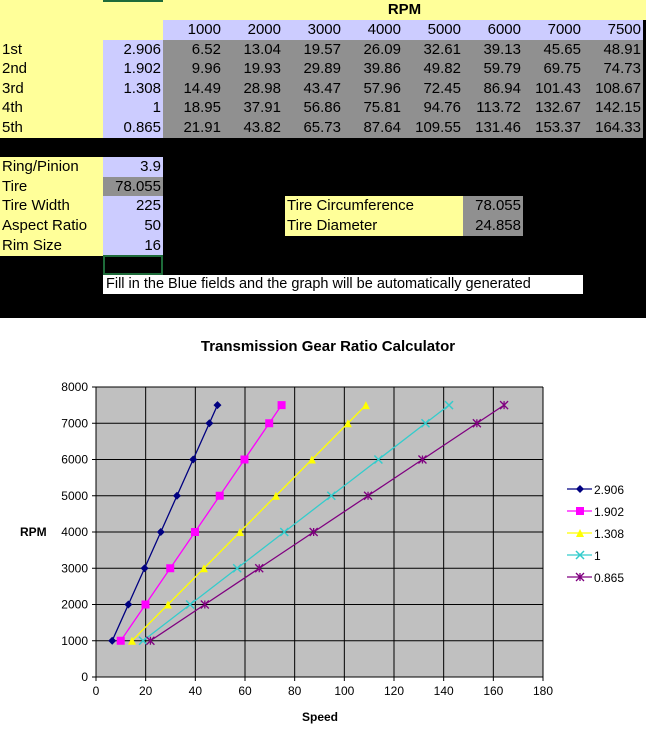 The height and width of the screenshot is (755, 646). I want to click on speed-cell: 86.94, so click(493, 89).